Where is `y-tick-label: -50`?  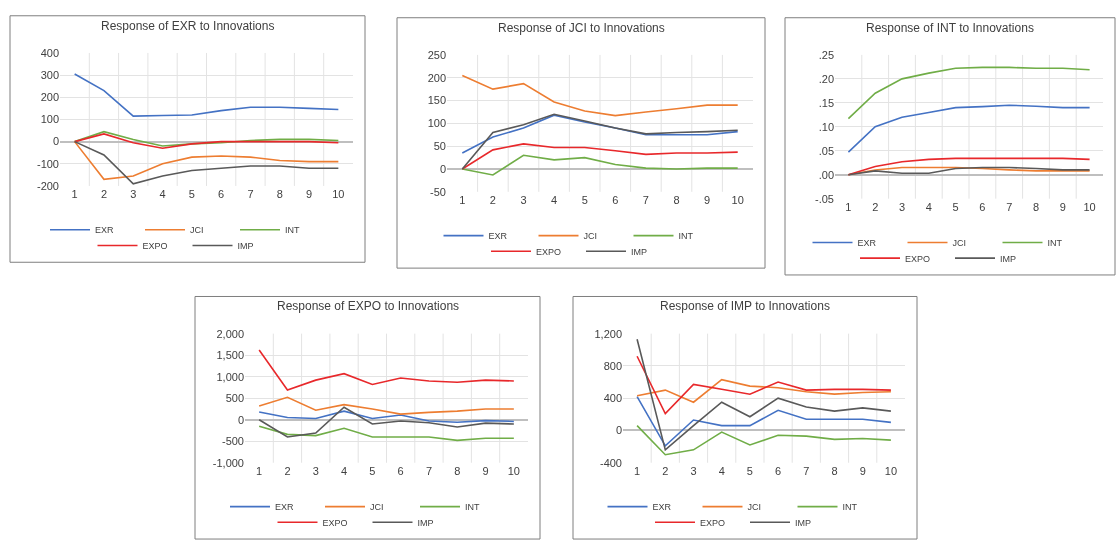
y-tick-label: -50 is located at coordinates (438, 191).